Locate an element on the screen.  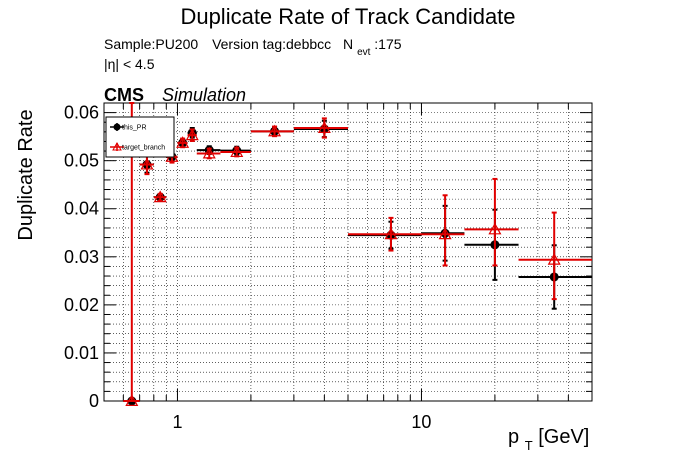
y-tick-label: 0.02 is located at coordinates (81, 305).